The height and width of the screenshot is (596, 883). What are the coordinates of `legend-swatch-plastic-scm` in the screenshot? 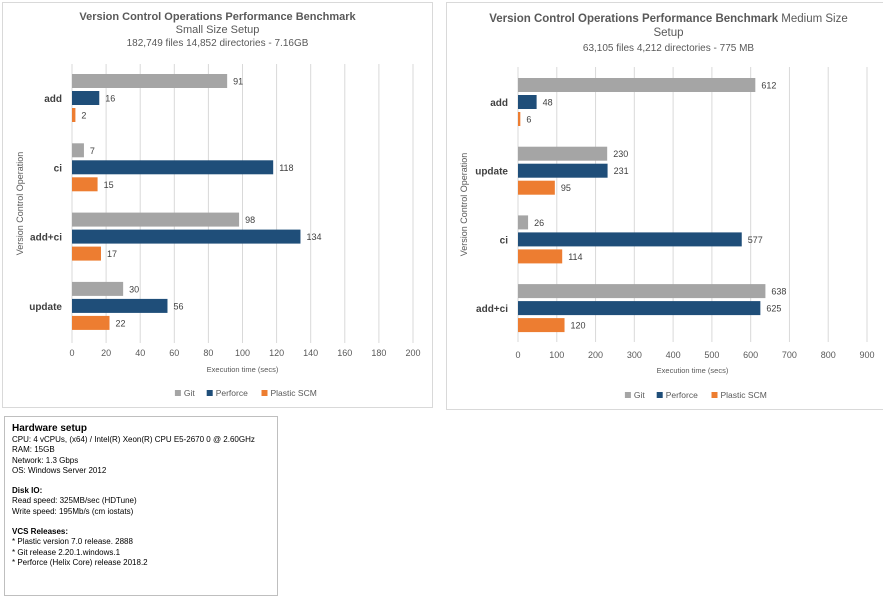 It's located at (714, 395).